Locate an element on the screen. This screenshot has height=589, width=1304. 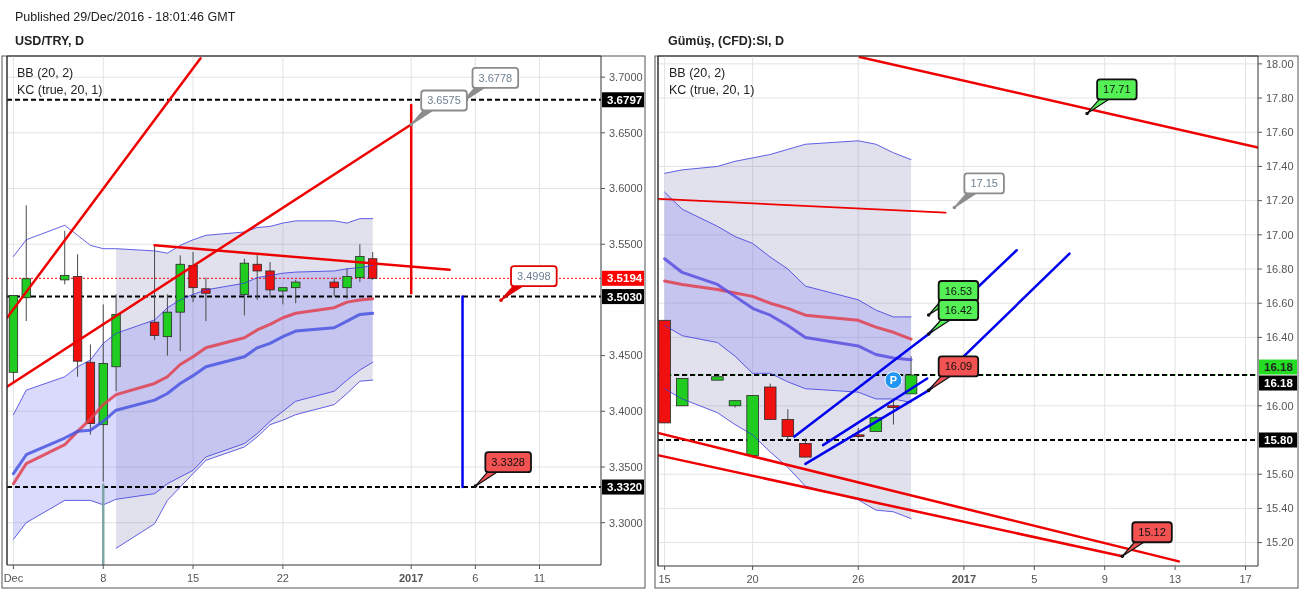
y-tick-label: 17.40 is located at coordinates (1280, 166).